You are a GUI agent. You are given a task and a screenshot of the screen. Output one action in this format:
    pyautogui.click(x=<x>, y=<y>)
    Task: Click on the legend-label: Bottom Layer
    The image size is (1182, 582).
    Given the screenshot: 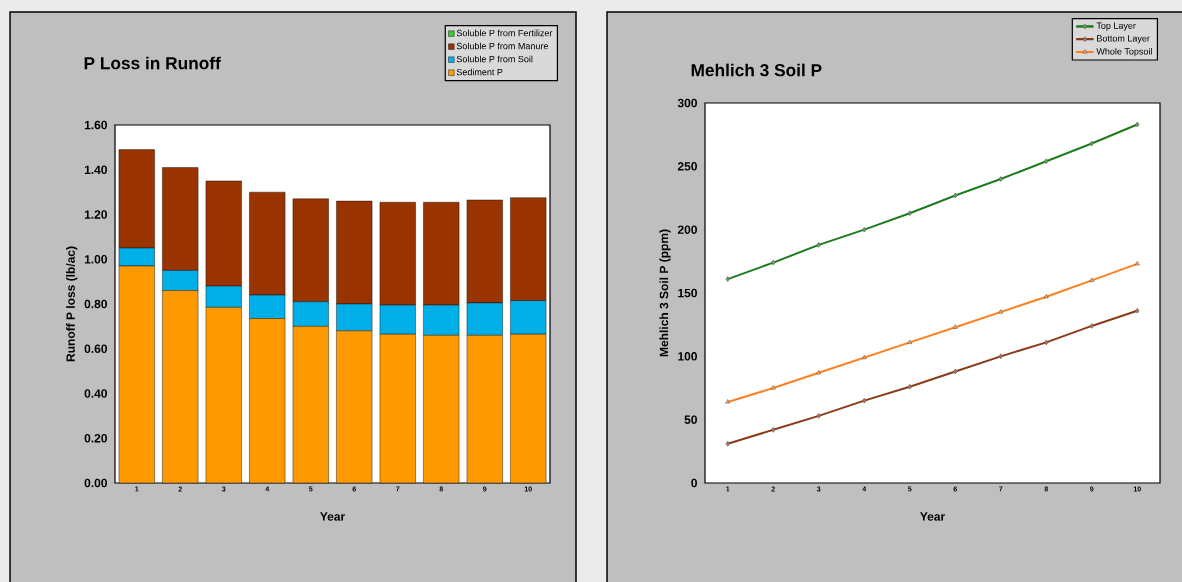 What is the action you would take?
    pyautogui.click(x=1123, y=39)
    